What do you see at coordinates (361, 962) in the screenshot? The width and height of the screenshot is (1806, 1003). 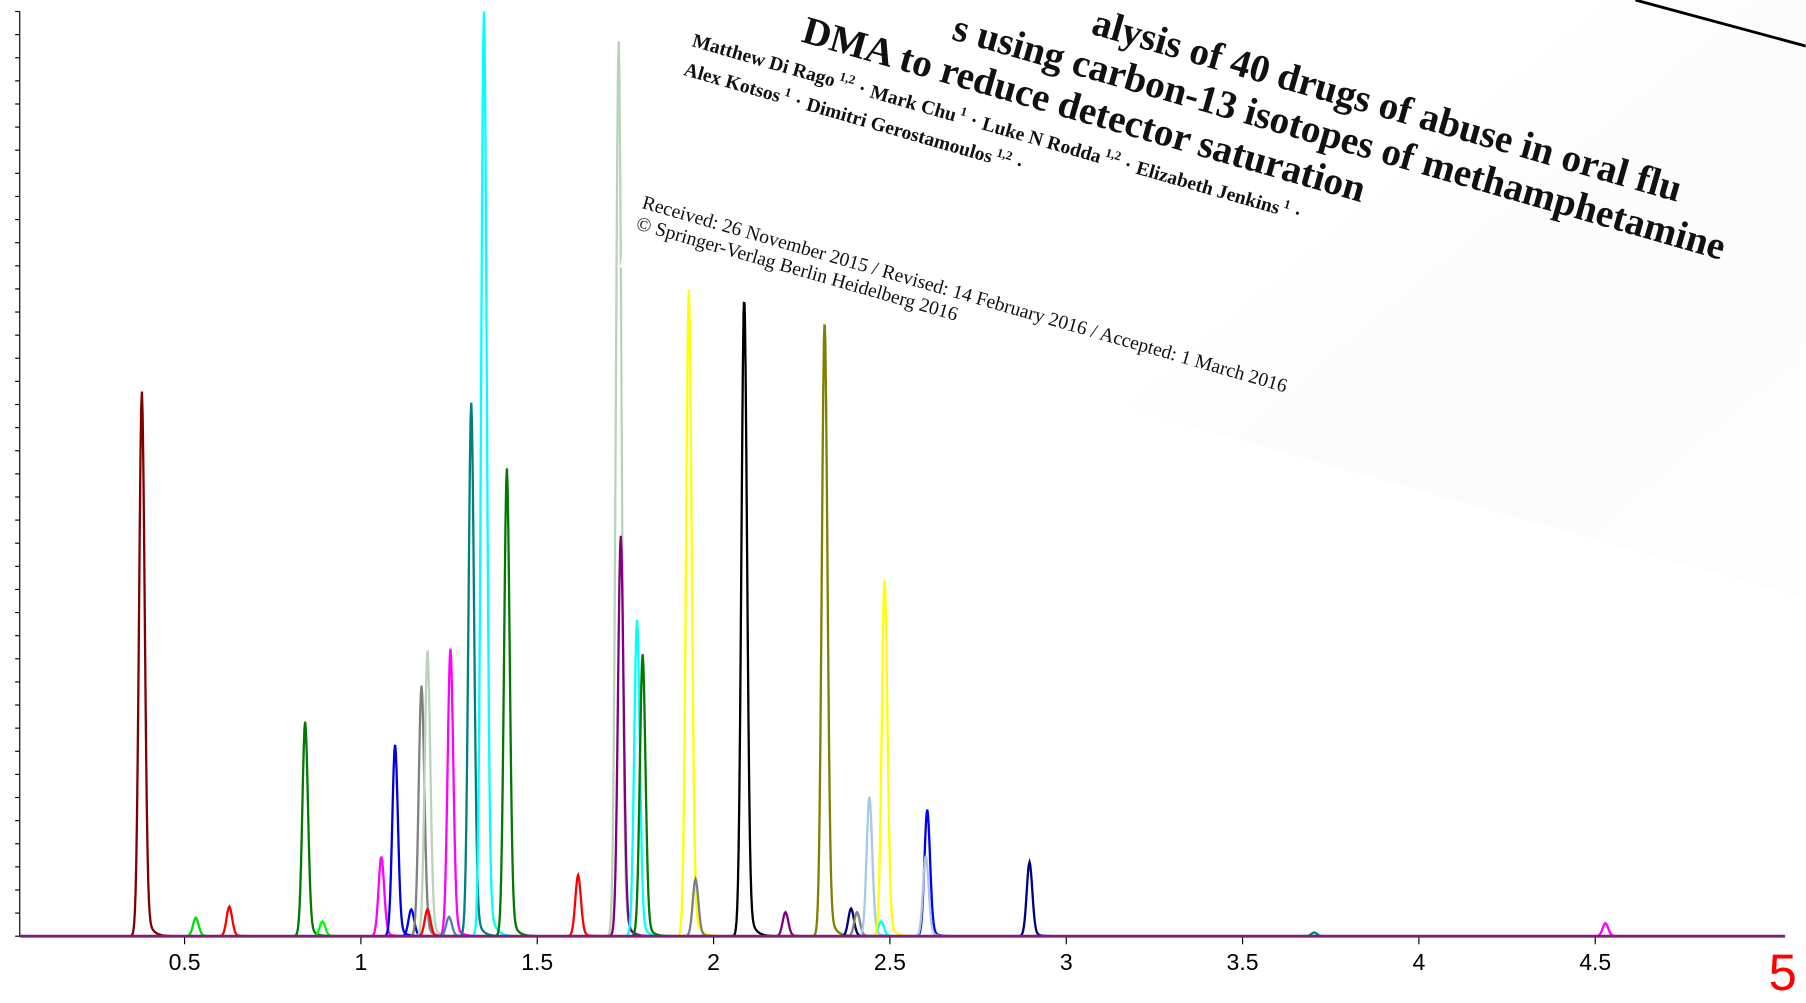 I see `x-tick-label: 1` at bounding box center [361, 962].